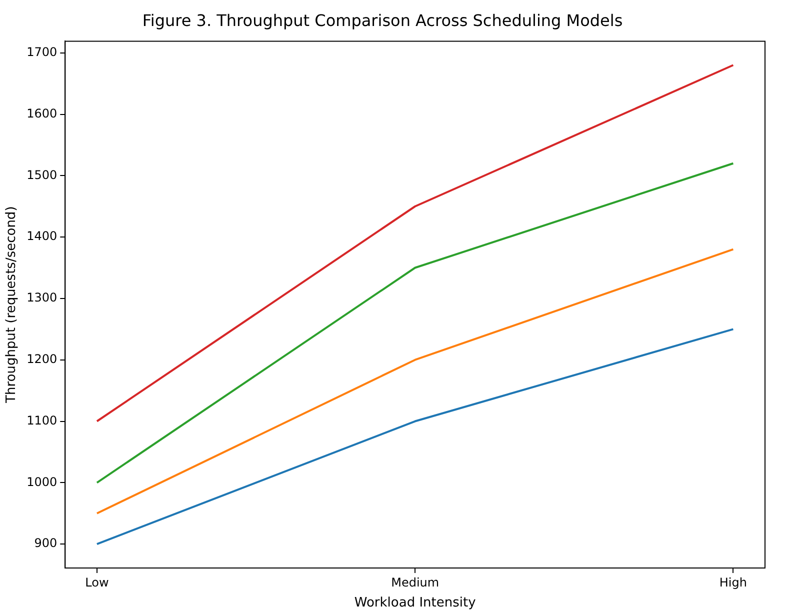  What do you see at coordinates (42, 236) in the screenshot?
I see `y-tick-label: 1400` at bounding box center [42, 236].